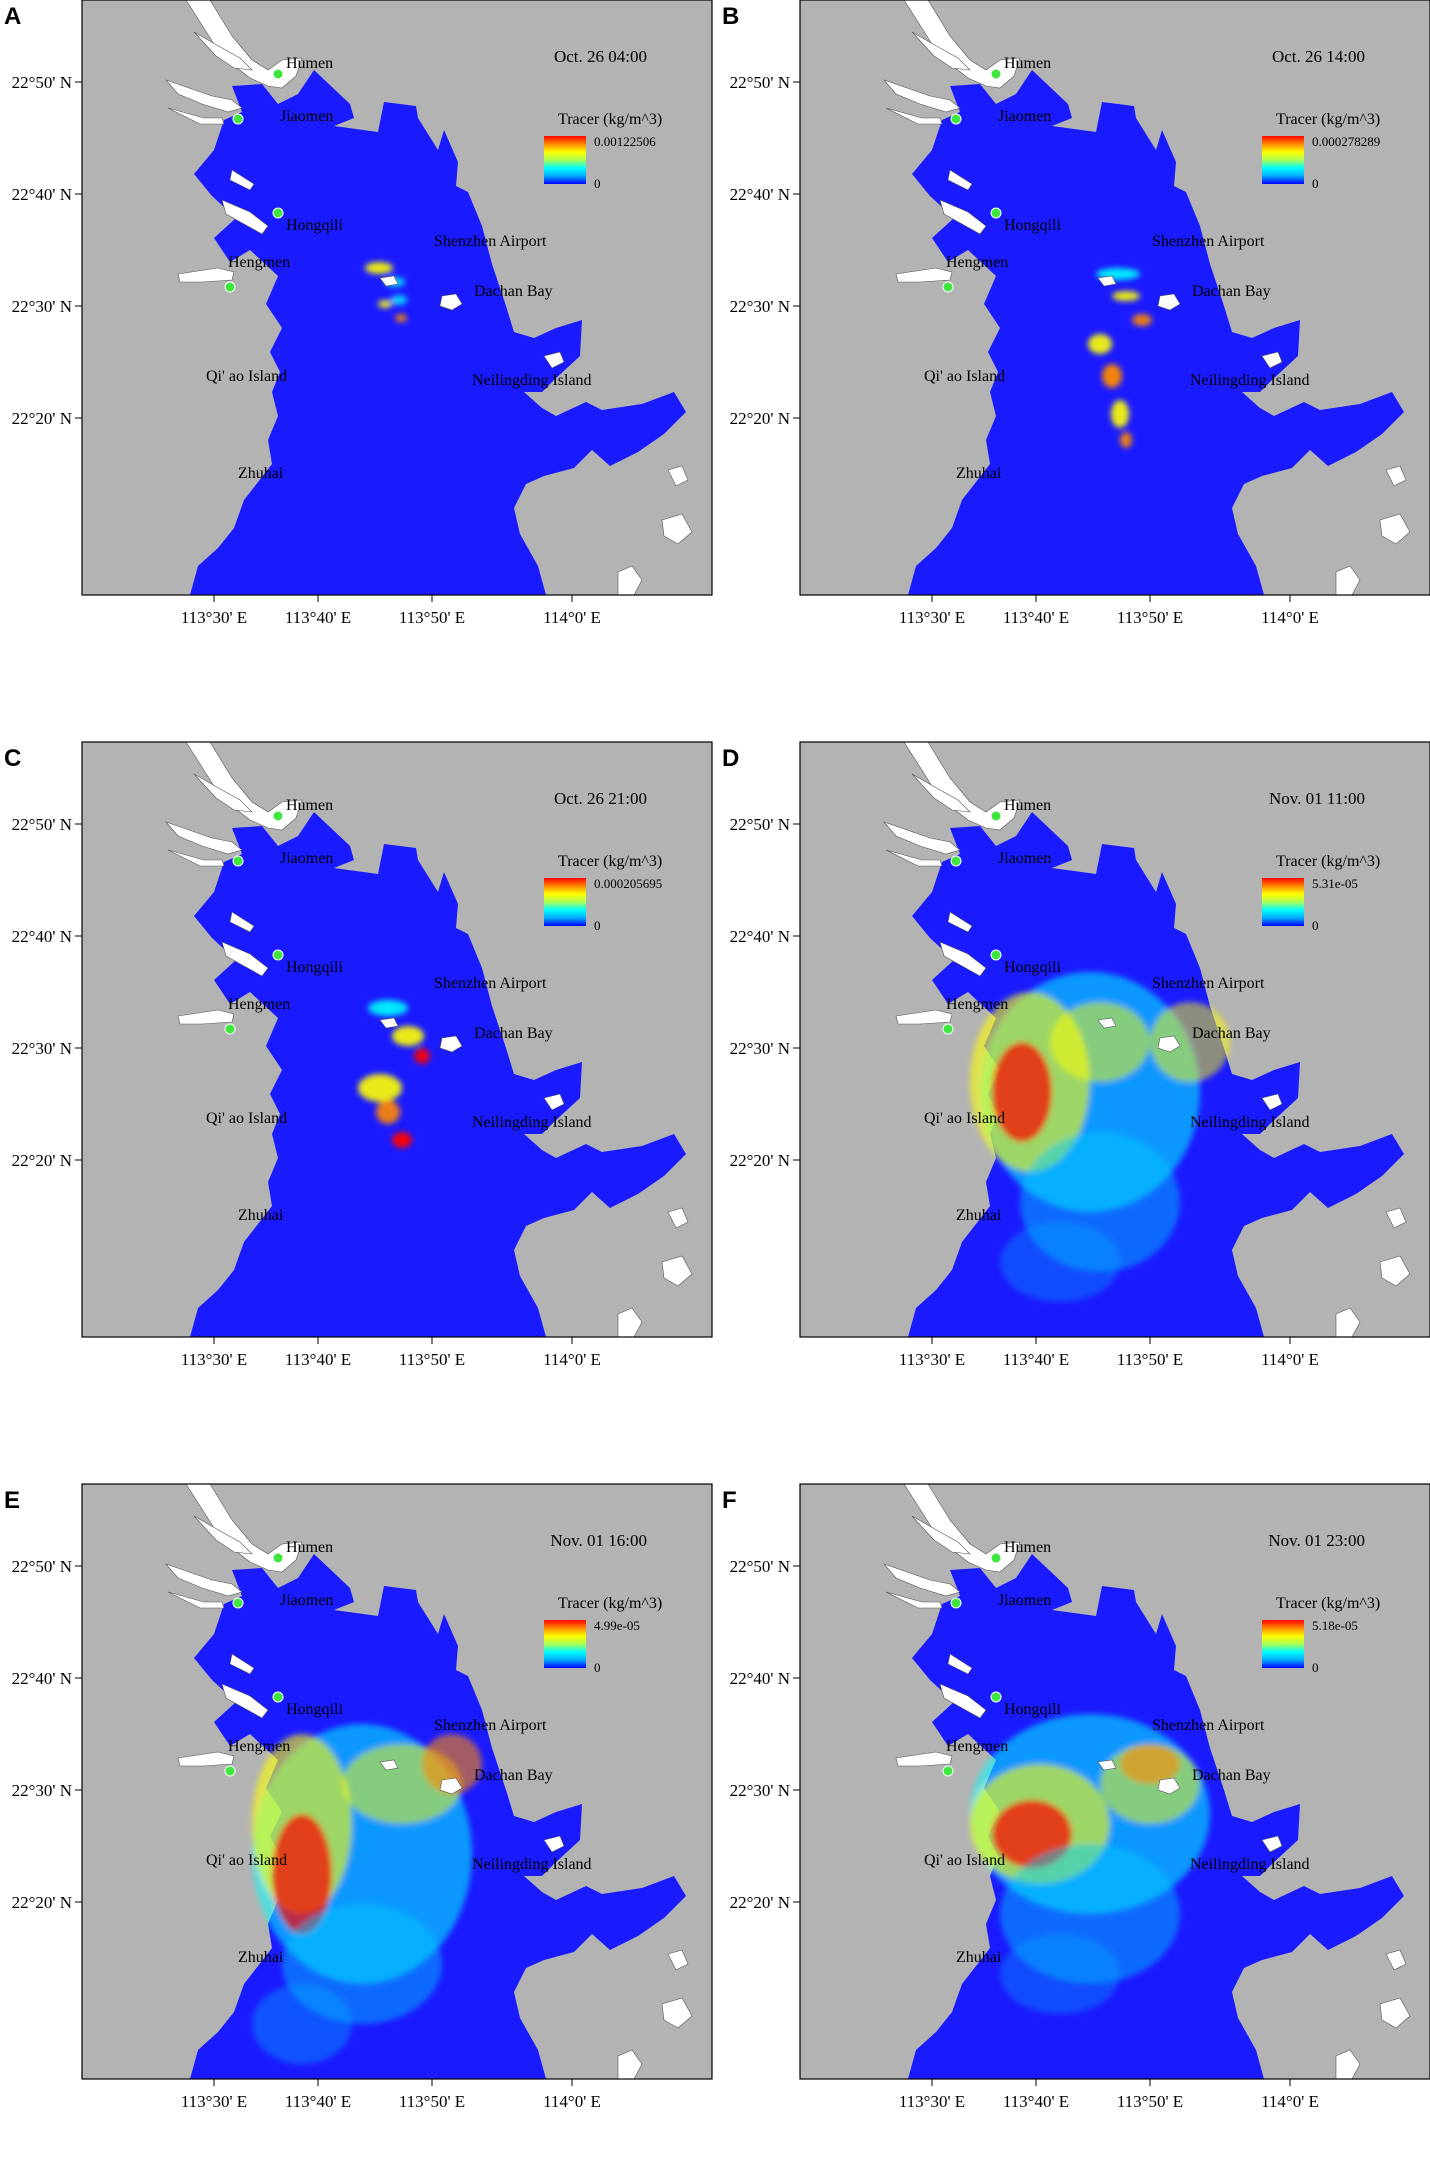 The width and height of the screenshot is (1430, 2175). What do you see at coordinates (246, 1118) in the screenshot?
I see `place-label-qiao-island: Qi' ao Island` at bounding box center [246, 1118].